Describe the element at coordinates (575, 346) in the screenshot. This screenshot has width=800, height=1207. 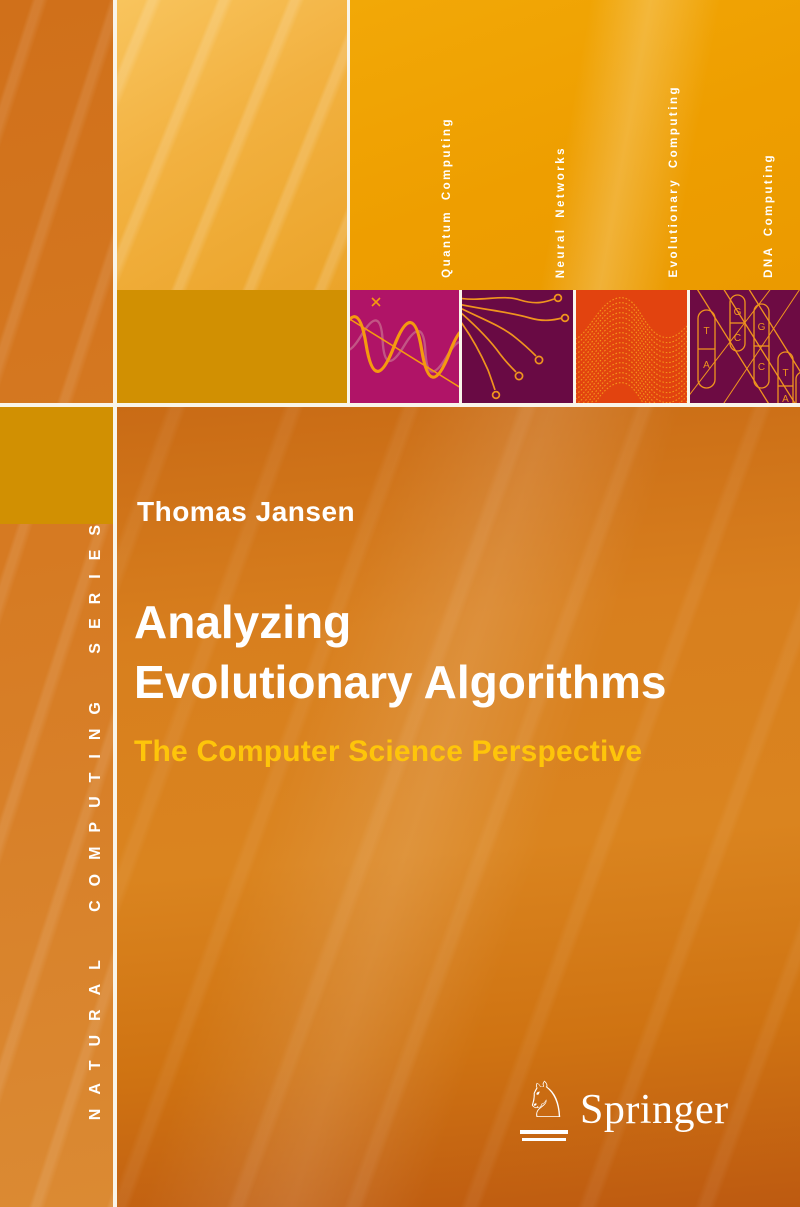
I see `art-tiles-row: T A G C G C T A C` at that location.